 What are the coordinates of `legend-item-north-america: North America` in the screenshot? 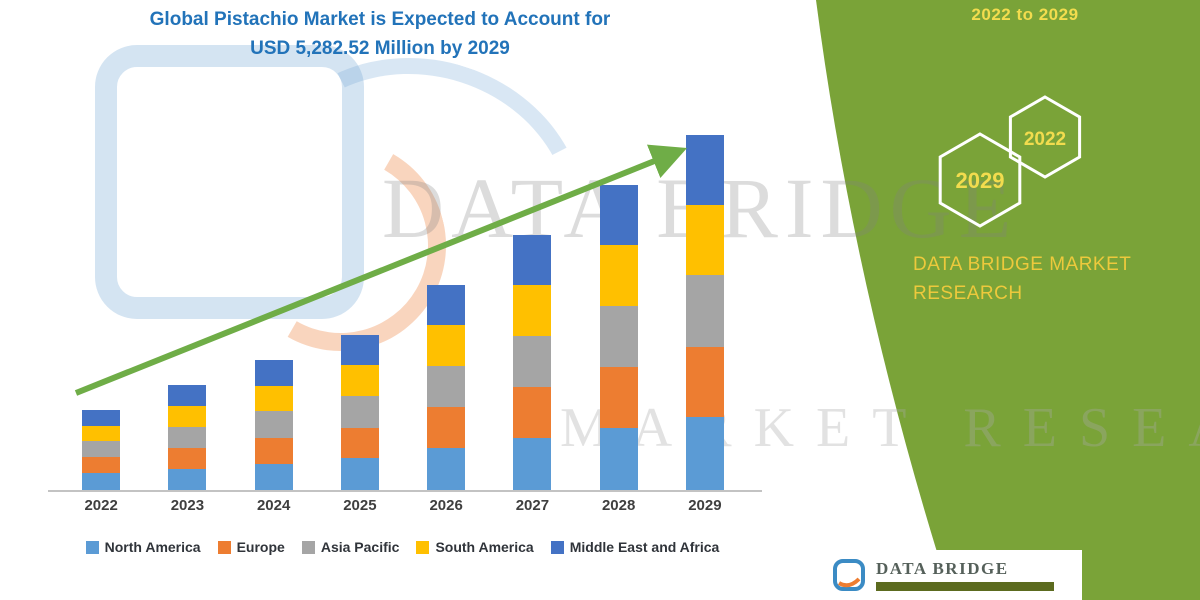 It's located at (143, 547).